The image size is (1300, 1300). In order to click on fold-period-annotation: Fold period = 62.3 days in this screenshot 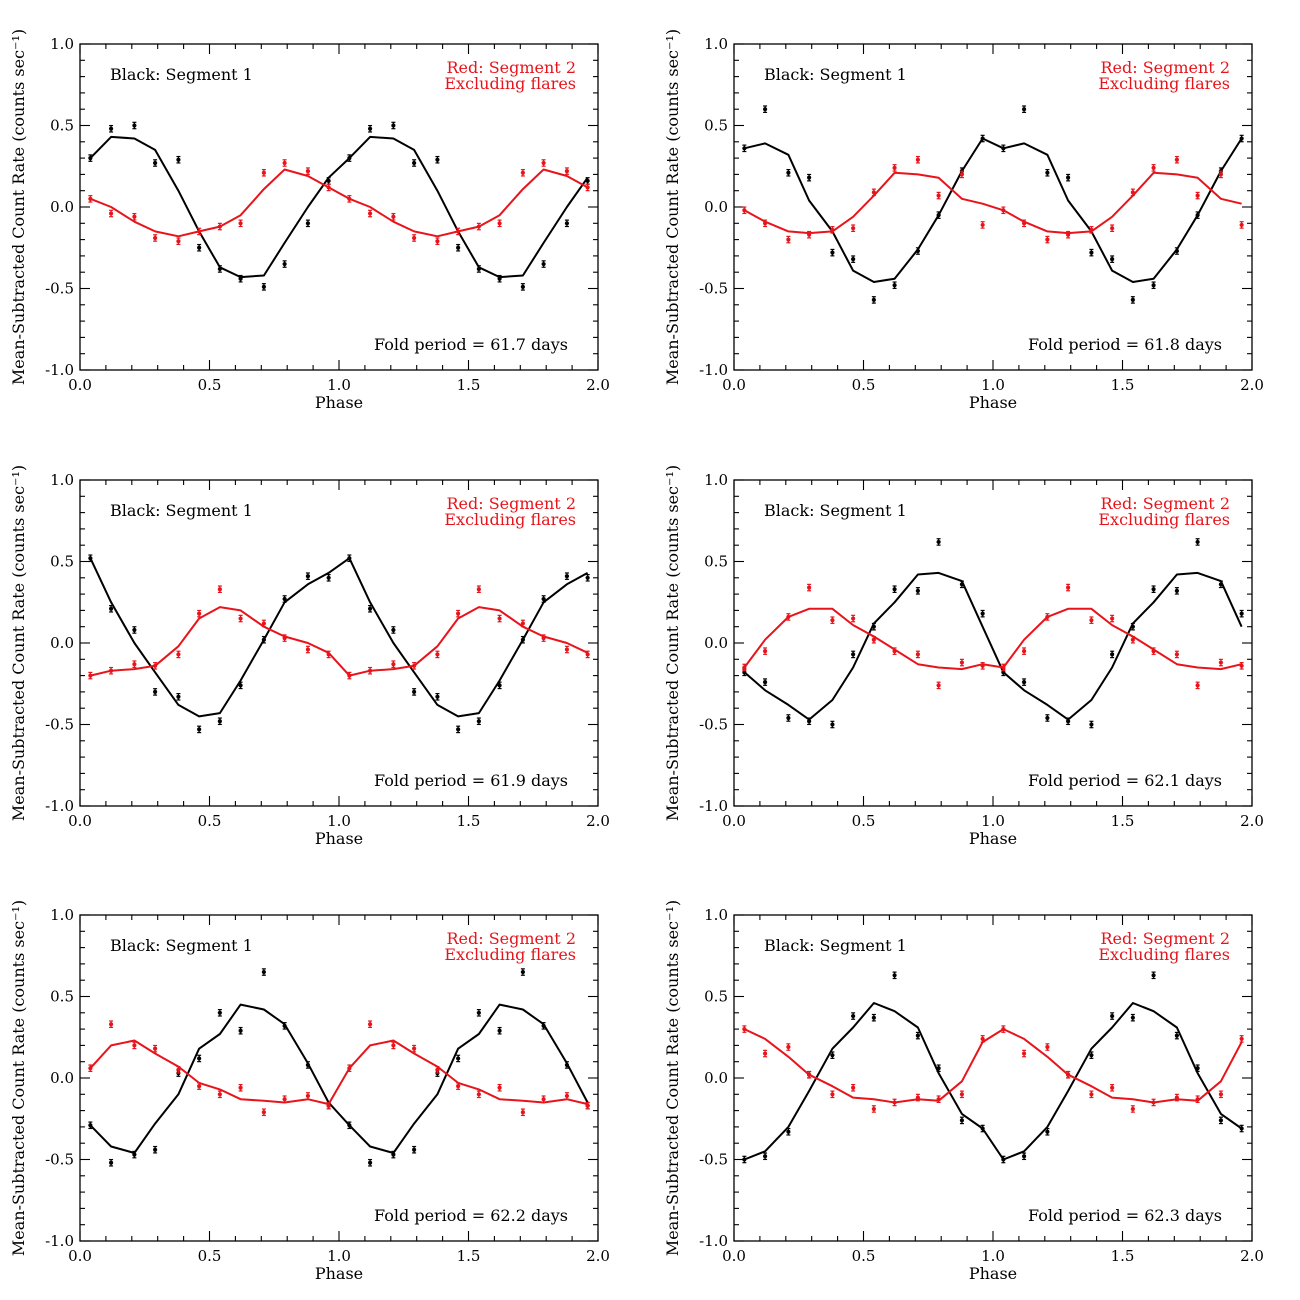, I will do `click(1125, 1215)`.